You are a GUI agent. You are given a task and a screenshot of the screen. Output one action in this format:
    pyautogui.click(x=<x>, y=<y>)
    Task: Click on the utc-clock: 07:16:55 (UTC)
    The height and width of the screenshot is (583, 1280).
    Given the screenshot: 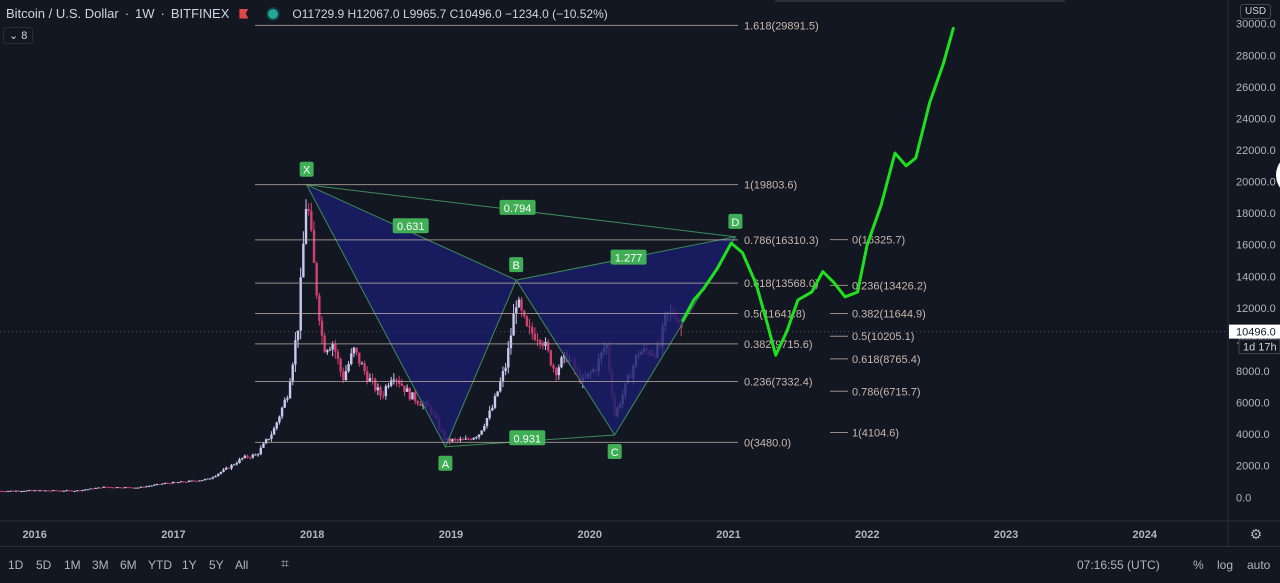 What is the action you would take?
    pyautogui.click(x=1118, y=565)
    